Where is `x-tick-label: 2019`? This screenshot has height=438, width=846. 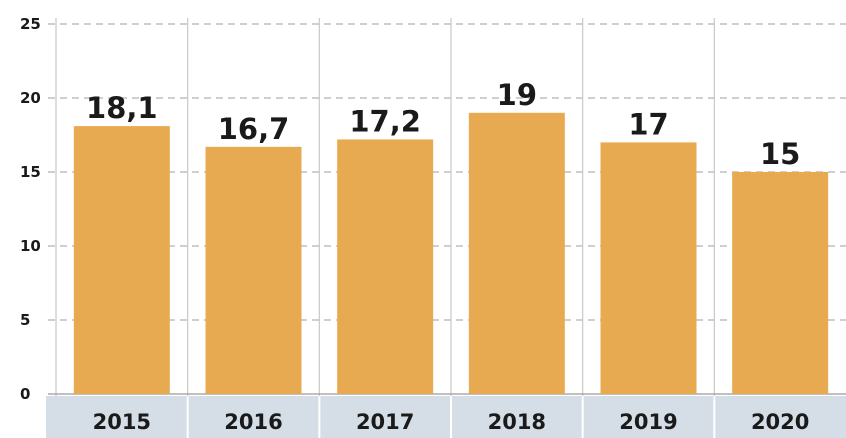
x-tick-label: 2019 is located at coordinates (648, 422).